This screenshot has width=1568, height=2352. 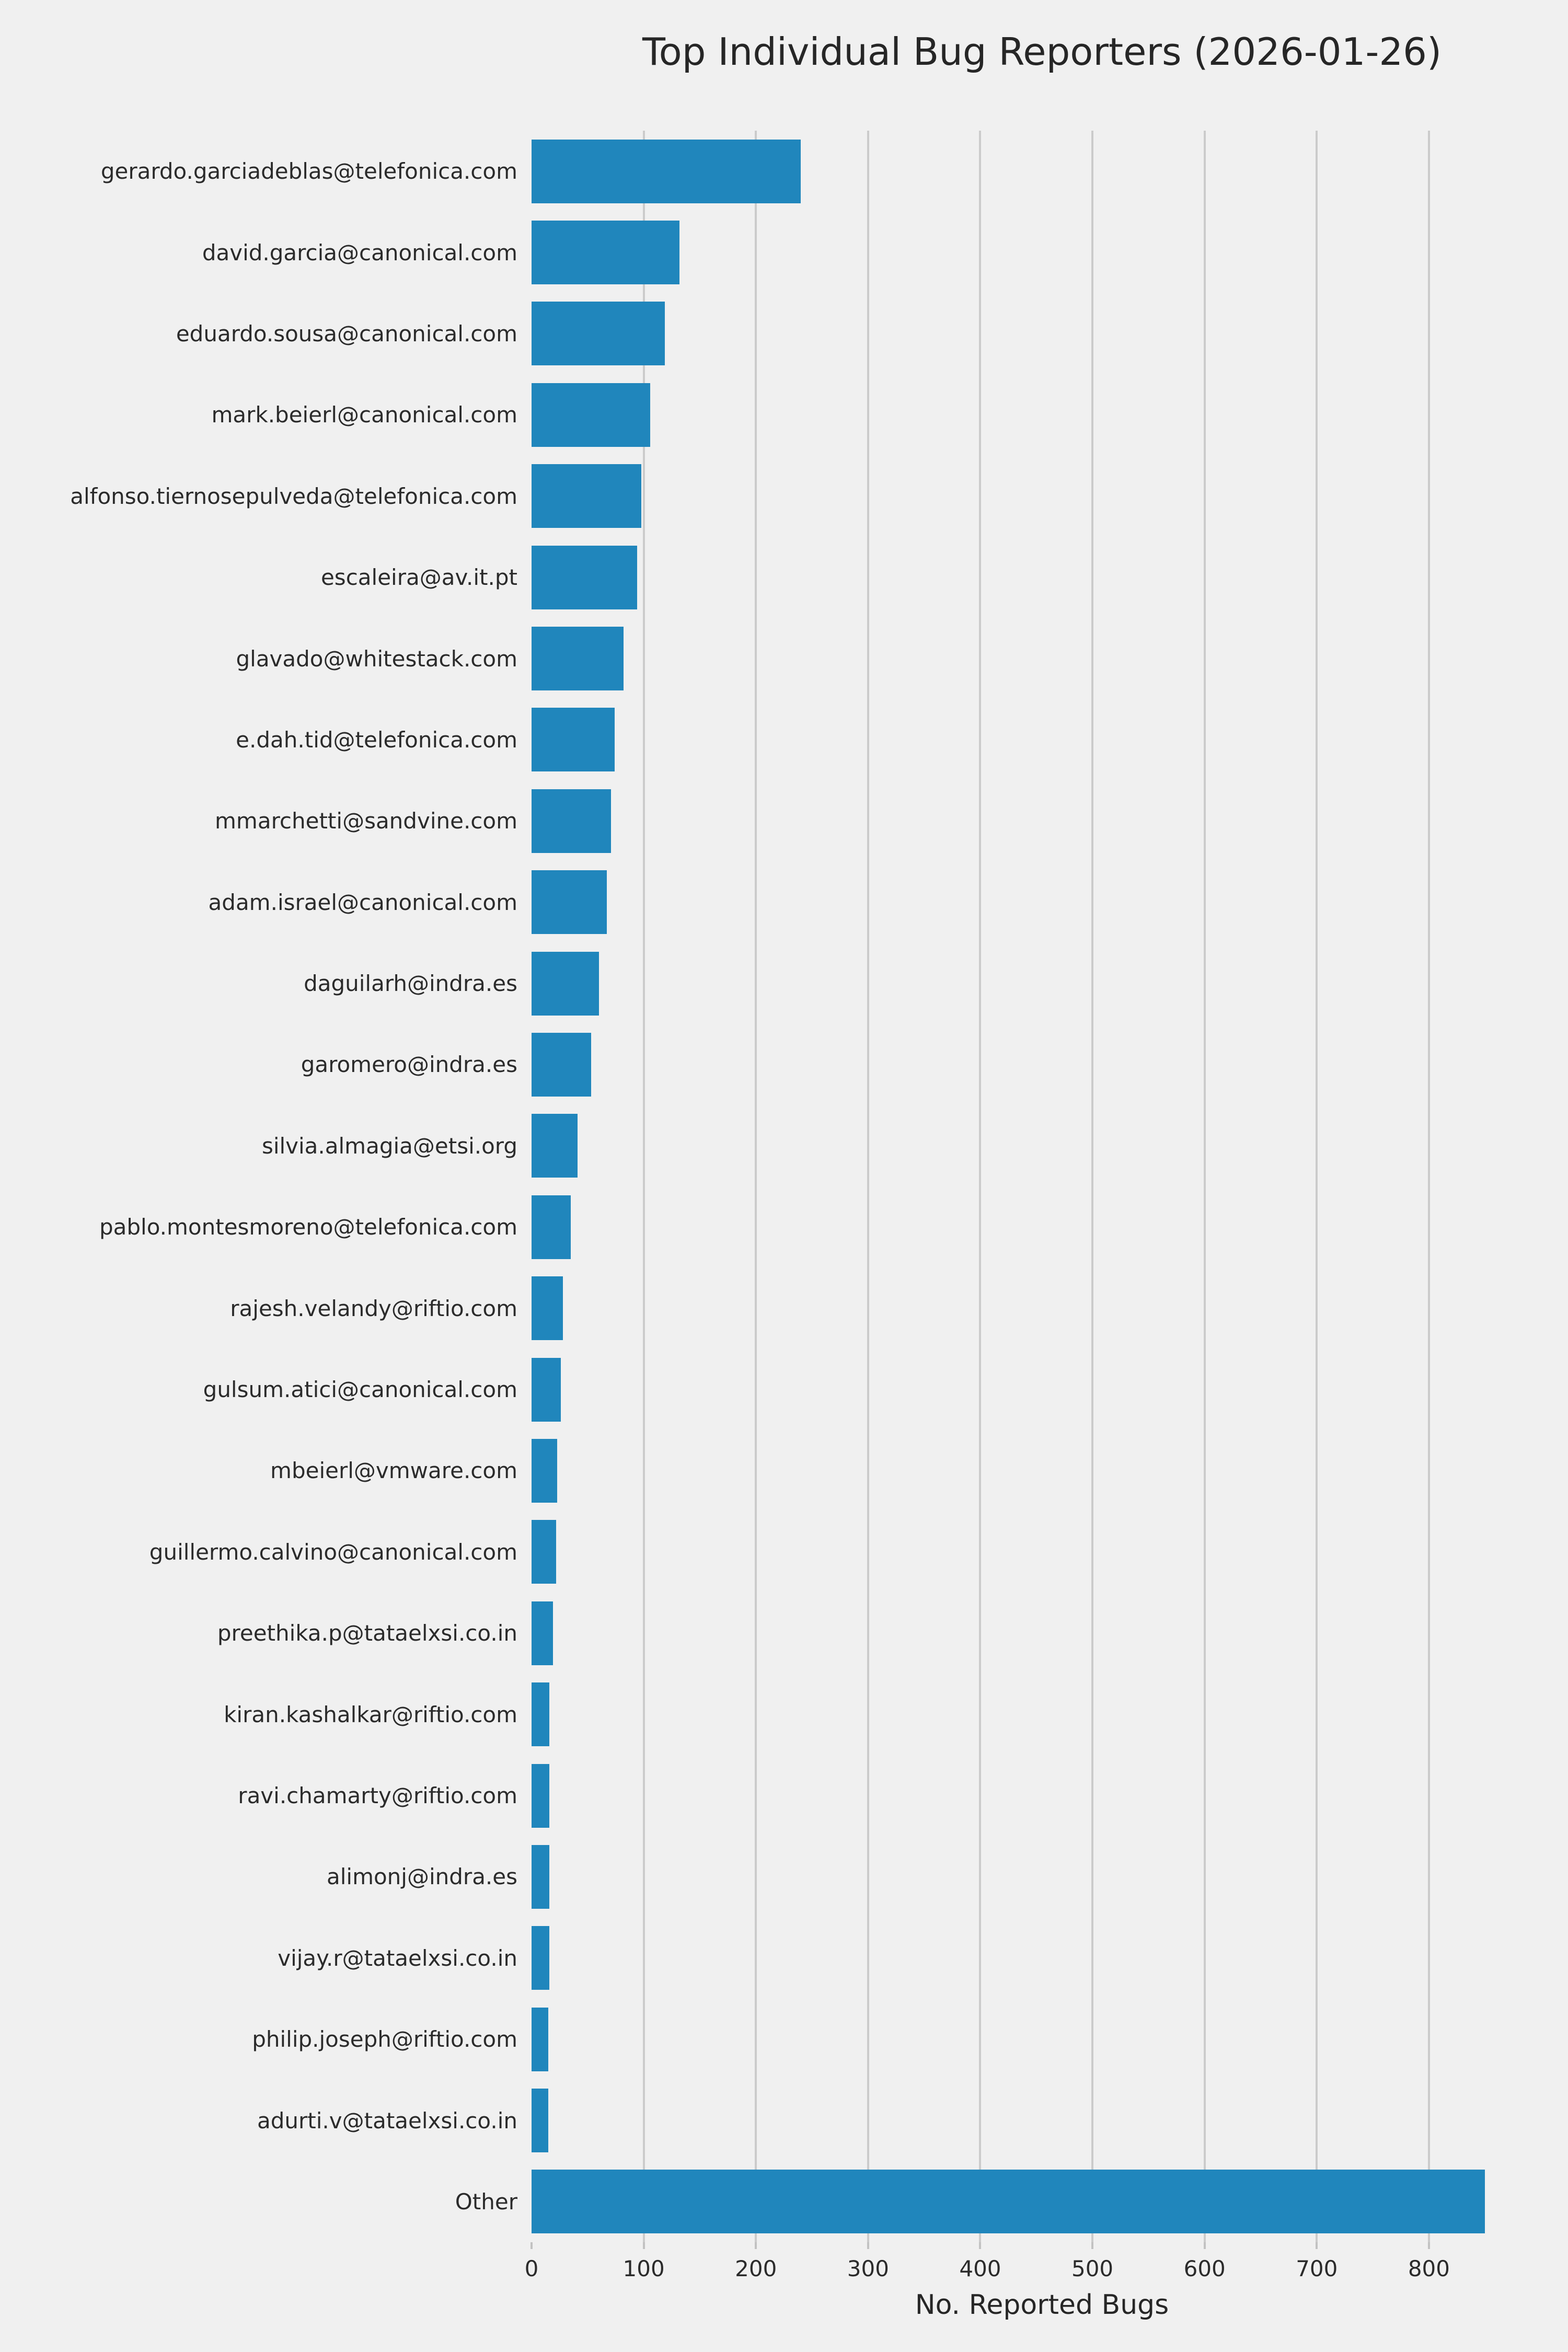 I want to click on category-label: gulsum.atici@canonical.com, so click(x=360, y=1390).